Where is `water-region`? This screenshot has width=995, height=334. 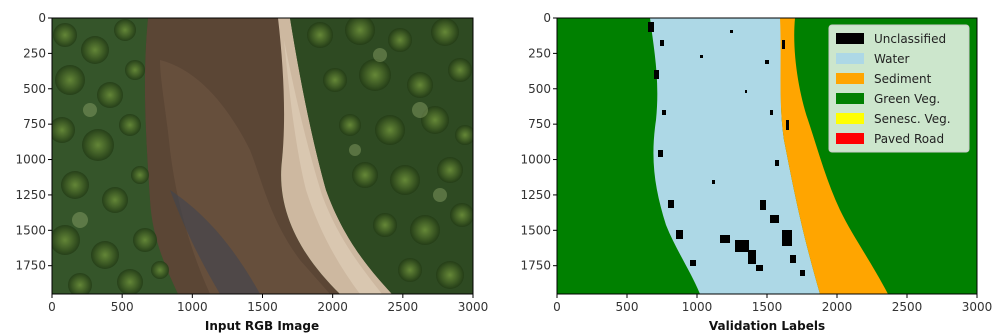
water-region is located at coordinates (735, 156).